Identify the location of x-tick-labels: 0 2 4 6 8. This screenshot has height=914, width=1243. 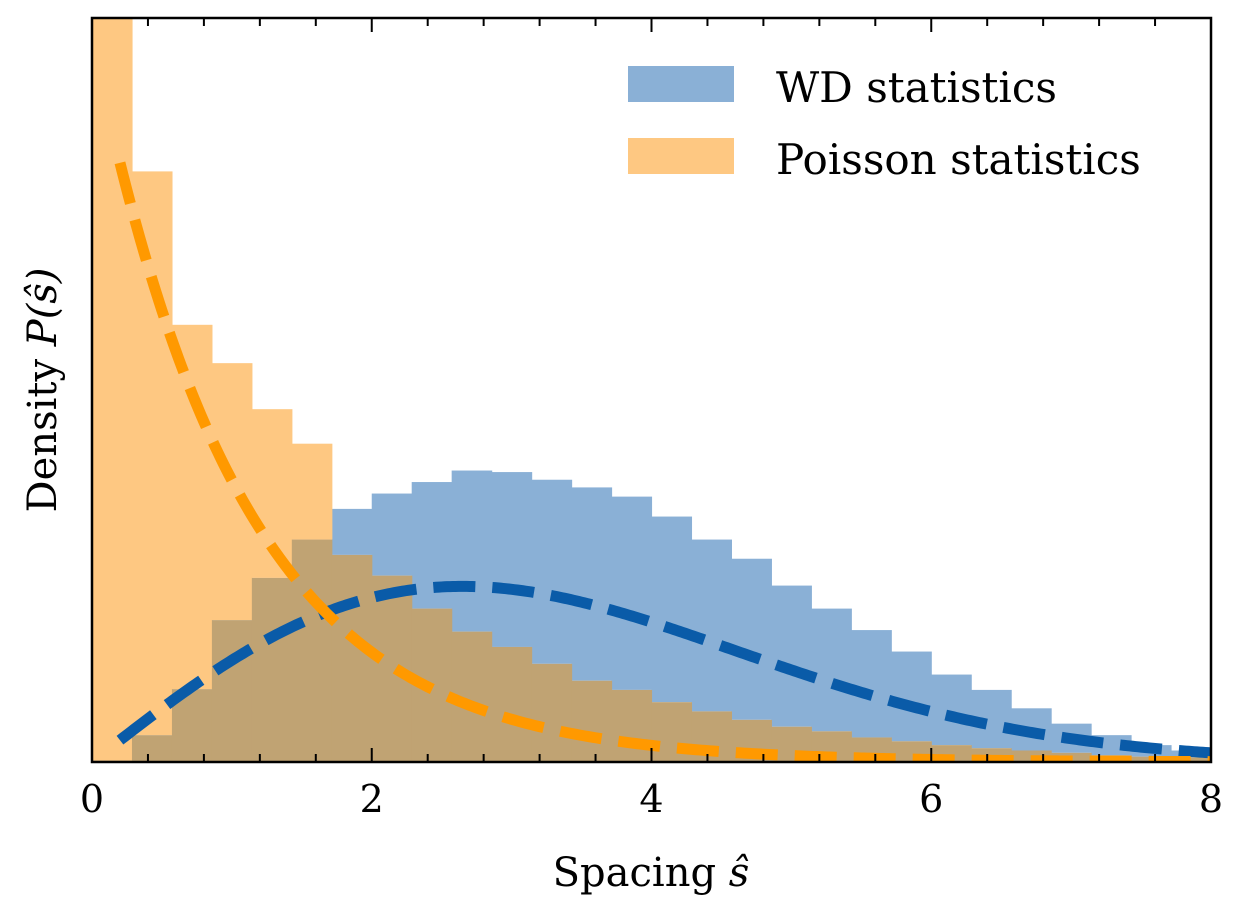
(651, 799).